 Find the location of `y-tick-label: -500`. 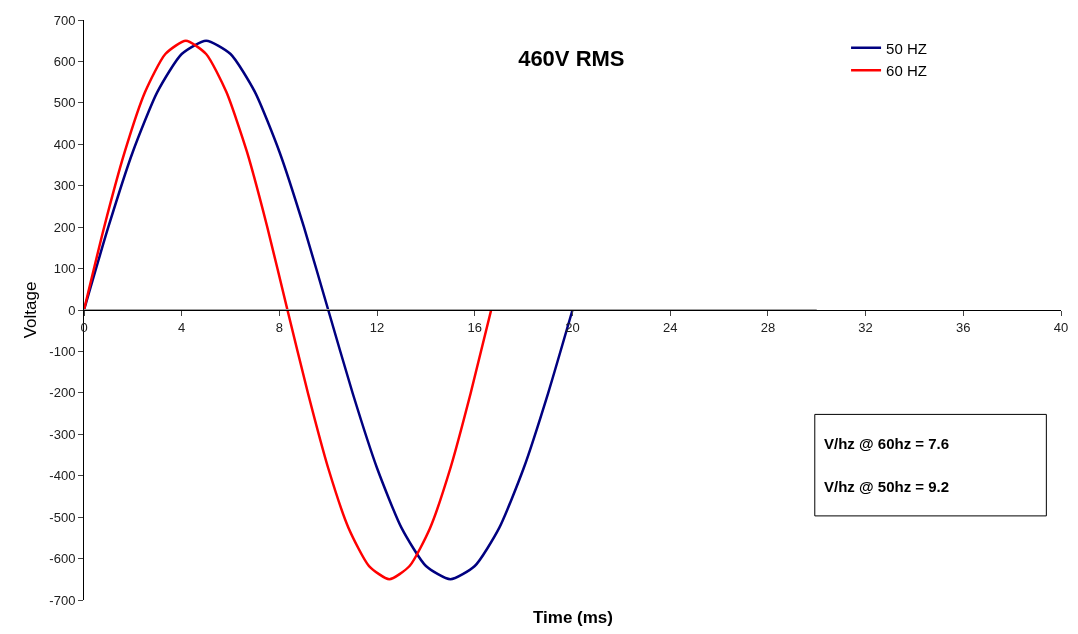

y-tick-label: -500 is located at coordinates (62, 517).